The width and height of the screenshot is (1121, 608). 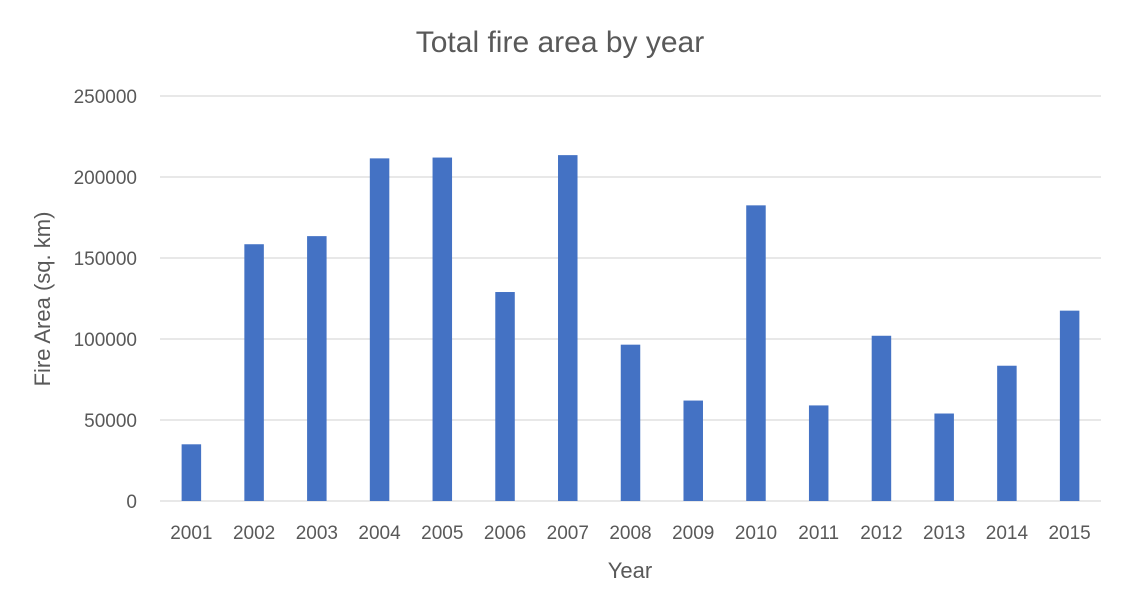 What do you see at coordinates (254, 373) in the screenshot?
I see `bar-2002` at bounding box center [254, 373].